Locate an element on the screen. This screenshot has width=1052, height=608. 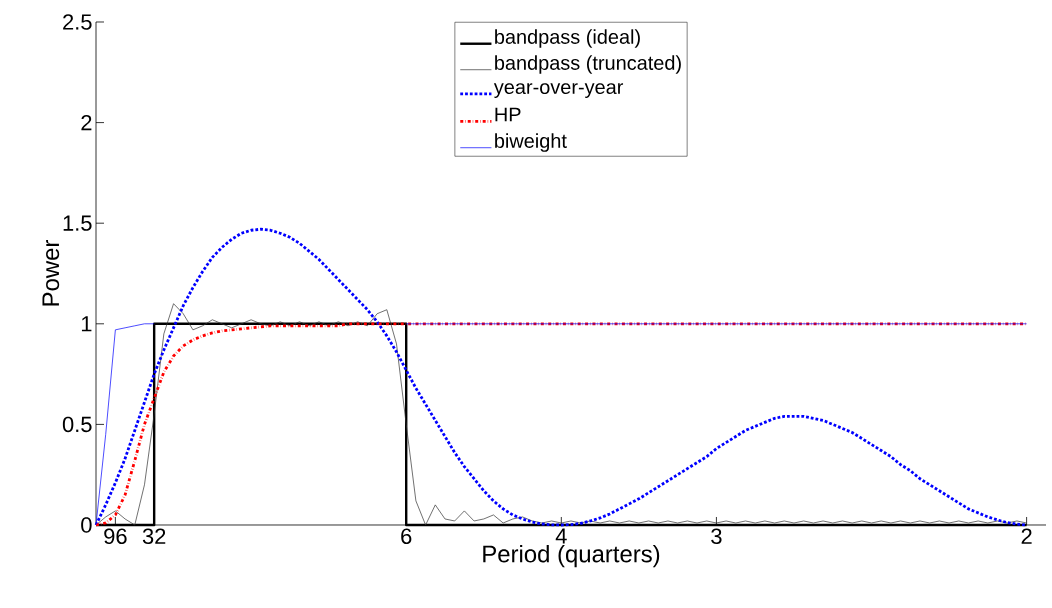
legend-label: HP is located at coordinates (508, 114).